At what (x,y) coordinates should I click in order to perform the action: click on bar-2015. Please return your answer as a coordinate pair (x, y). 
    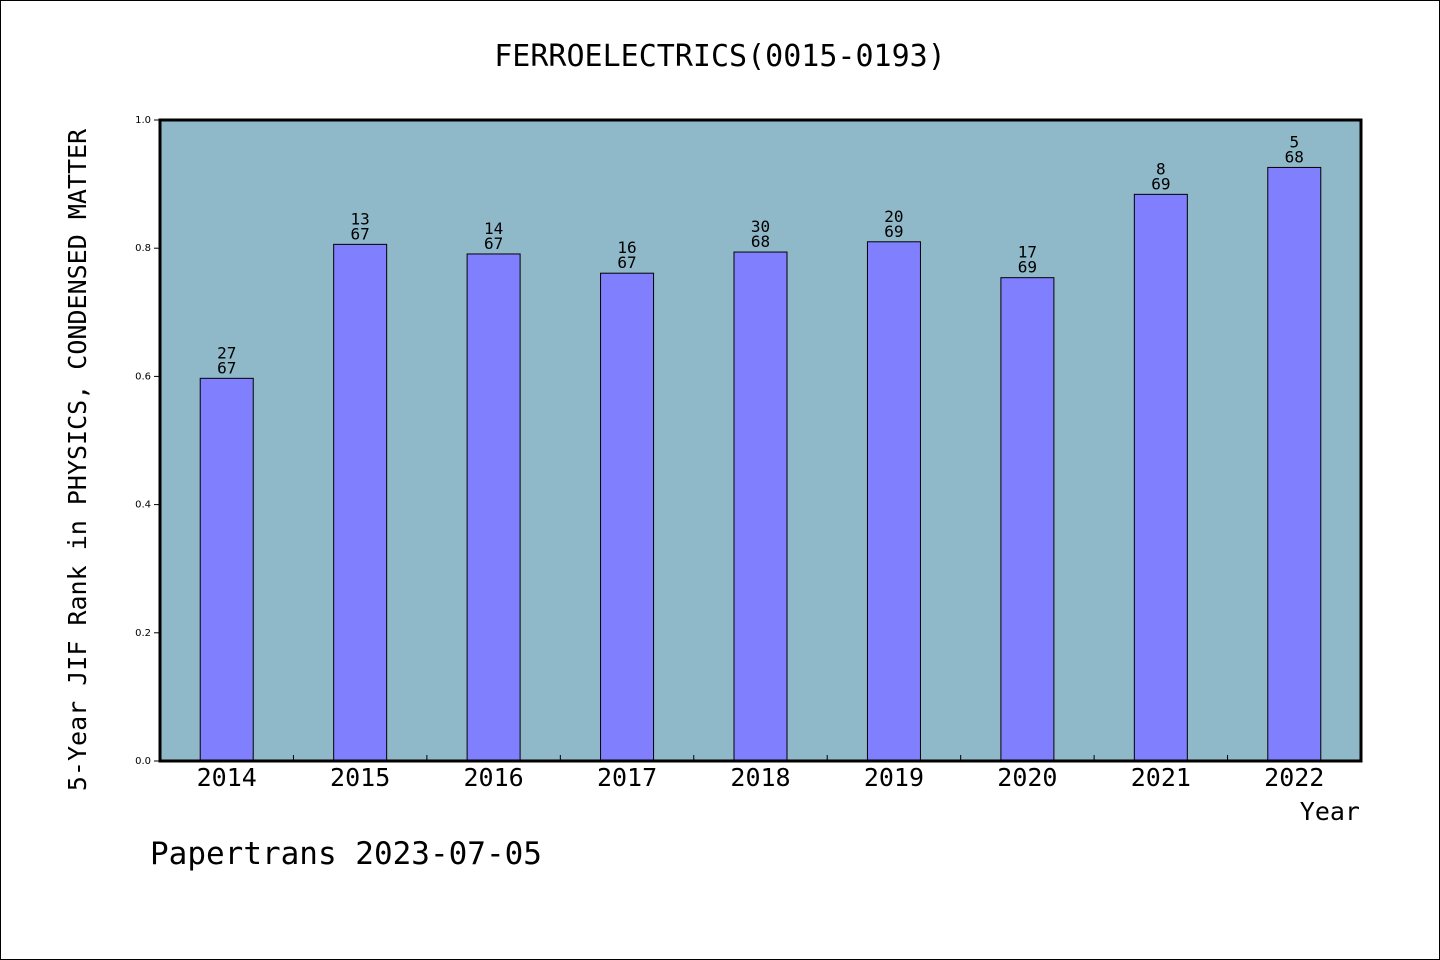
    Looking at the image, I should click on (360, 502).